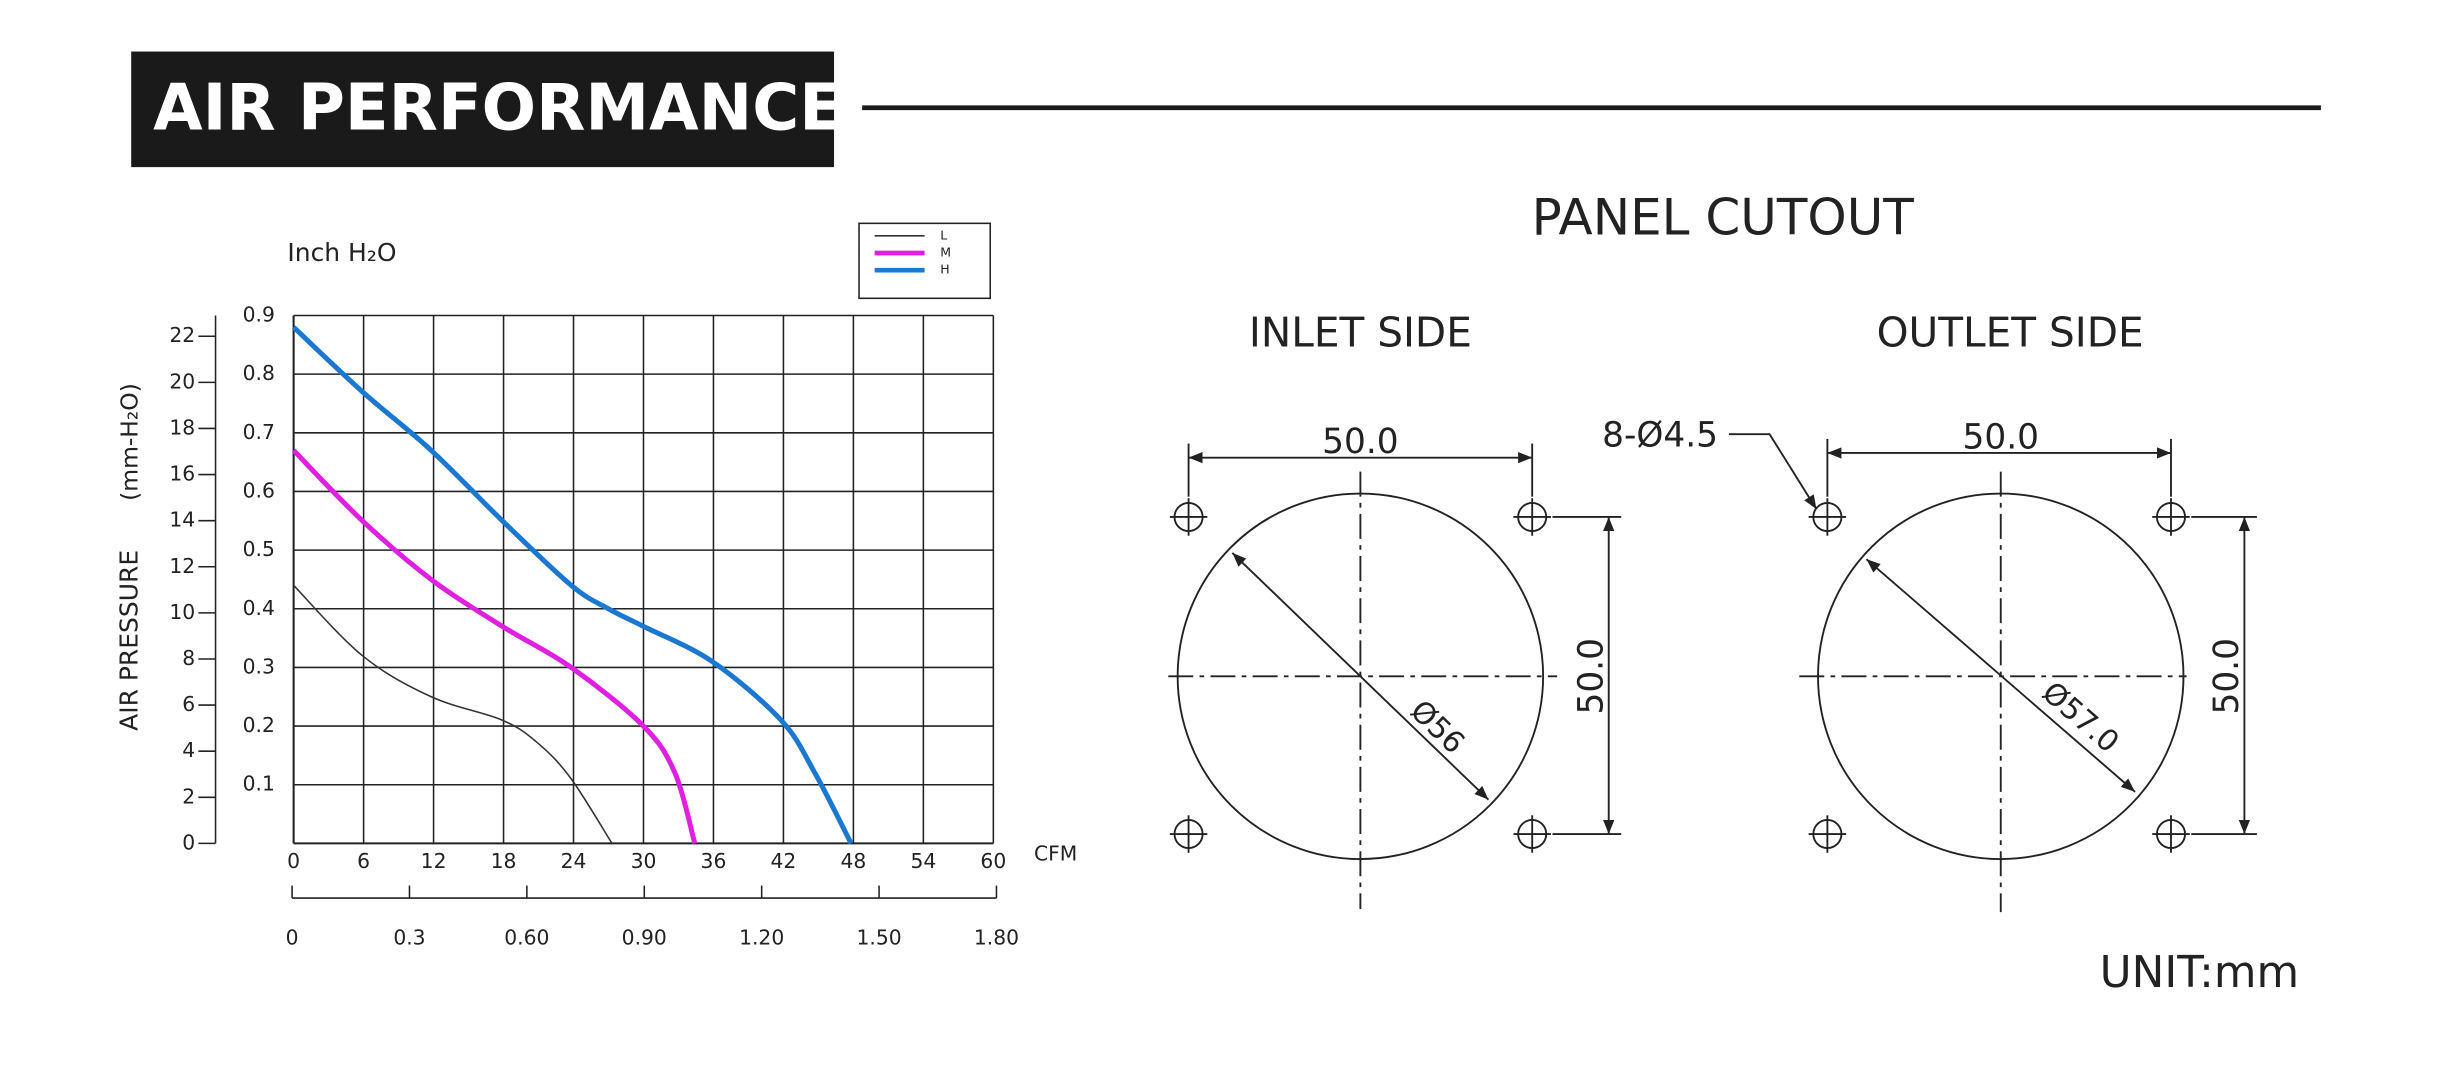 This screenshot has width=2449, height=1073. I want to click on y-tick-label: 0.7, so click(259, 432).